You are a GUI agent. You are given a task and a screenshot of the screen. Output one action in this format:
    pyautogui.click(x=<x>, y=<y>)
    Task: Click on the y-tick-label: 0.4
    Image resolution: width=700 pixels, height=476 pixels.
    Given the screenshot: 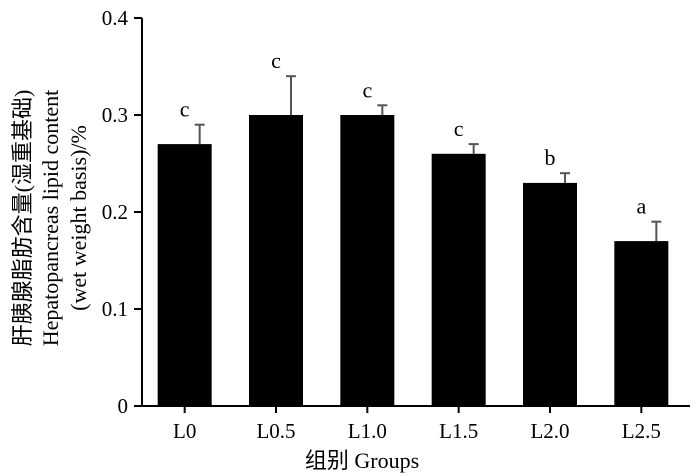 What is the action you would take?
    pyautogui.click(x=115, y=18)
    